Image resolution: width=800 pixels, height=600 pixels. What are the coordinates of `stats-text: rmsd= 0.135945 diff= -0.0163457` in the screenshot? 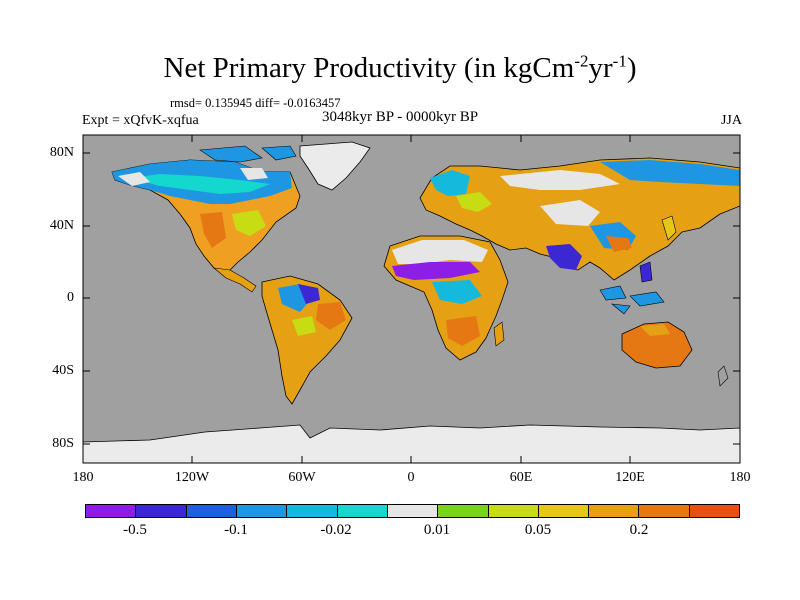 It's located at (255, 103).